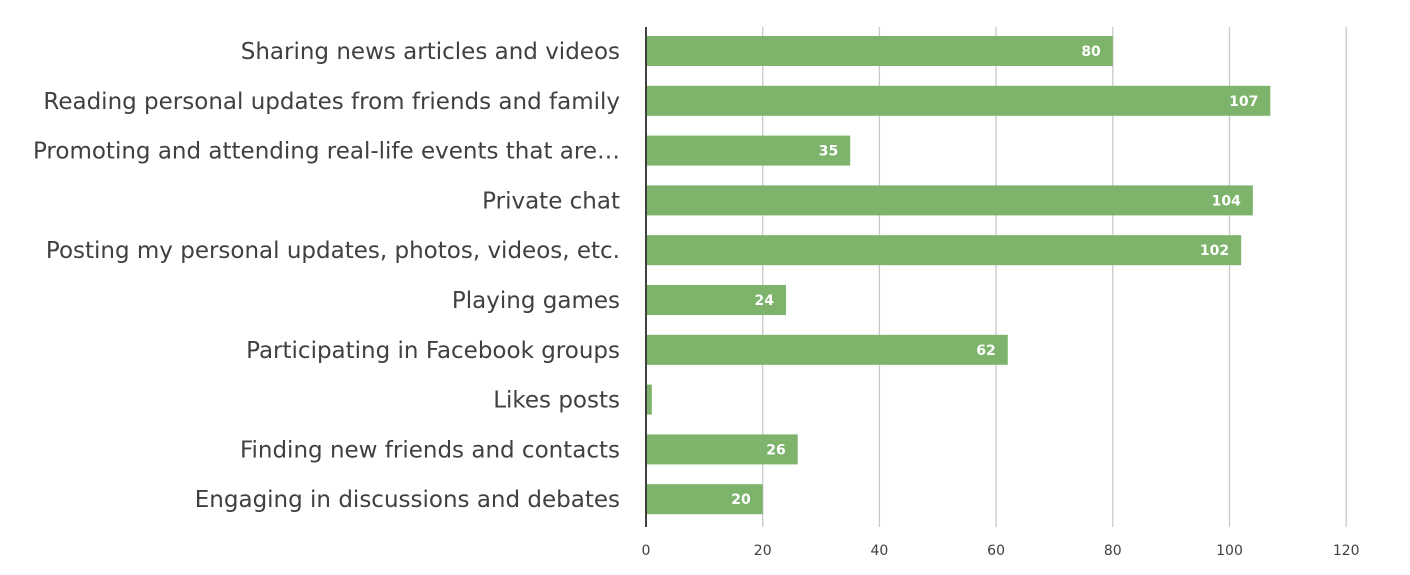 The width and height of the screenshot is (1410, 575). What do you see at coordinates (1229, 551) in the screenshot?
I see `x-tick-label: 100` at bounding box center [1229, 551].